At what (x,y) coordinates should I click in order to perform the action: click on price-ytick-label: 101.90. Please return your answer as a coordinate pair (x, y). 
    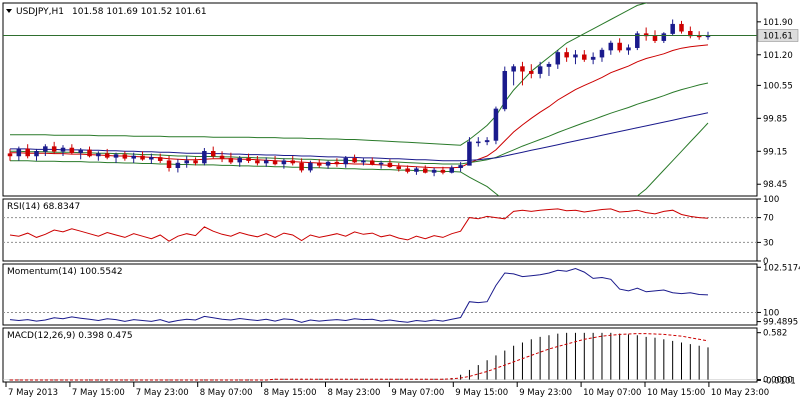
    Looking at the image, I should click on (778, 23).